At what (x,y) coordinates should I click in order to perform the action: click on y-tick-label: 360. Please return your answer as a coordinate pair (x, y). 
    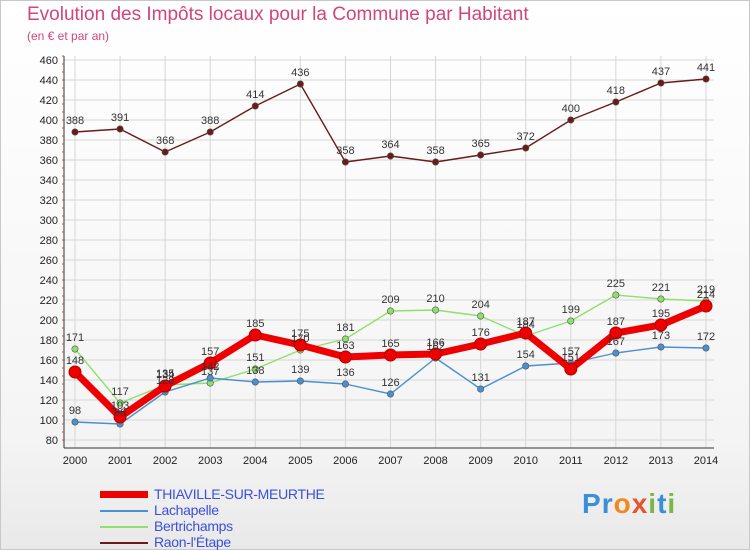
    Looking at the image, I should click on (49, 161).